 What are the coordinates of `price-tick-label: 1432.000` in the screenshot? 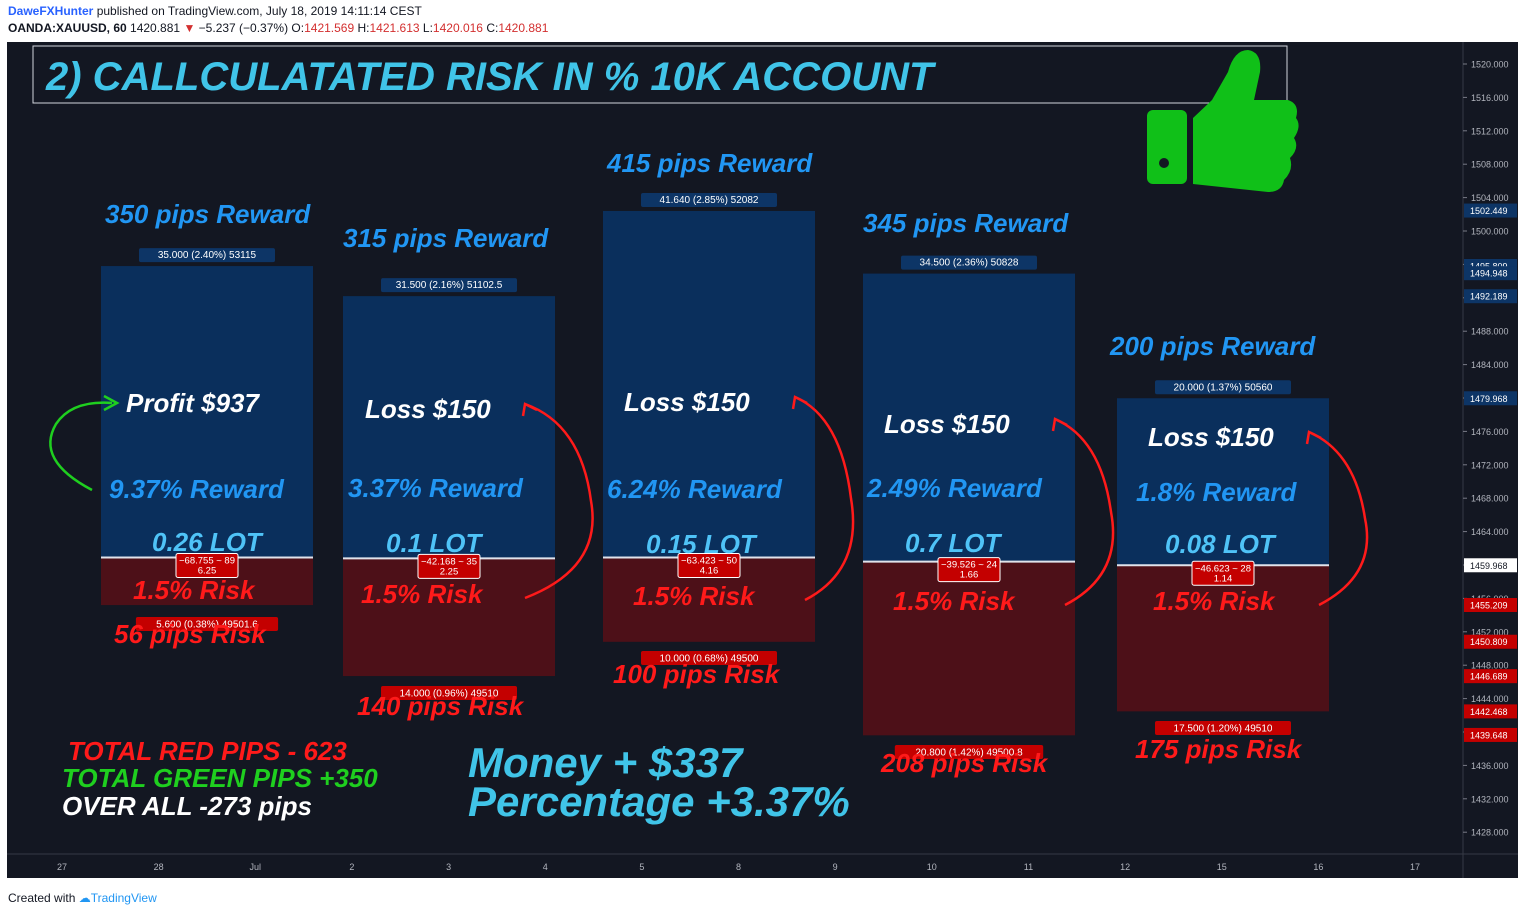 It's located at (1490, 799).